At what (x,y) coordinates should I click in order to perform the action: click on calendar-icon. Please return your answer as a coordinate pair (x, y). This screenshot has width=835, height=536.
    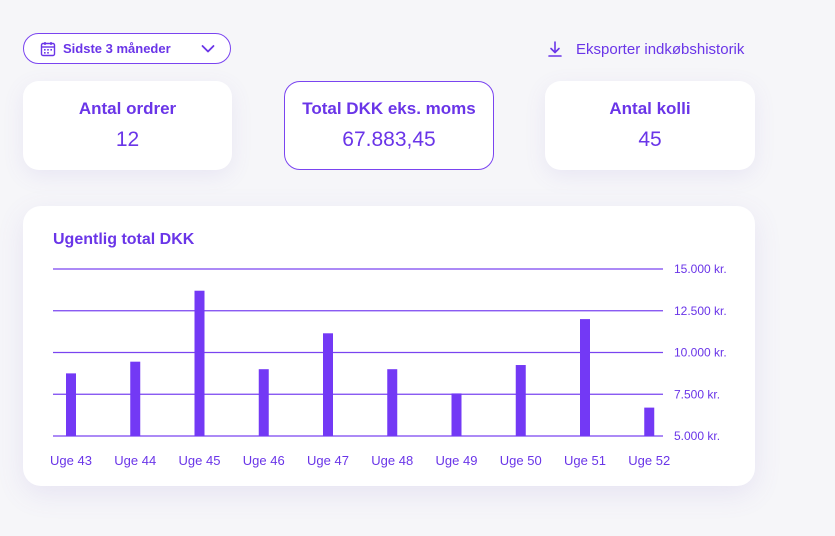
    Looking at the image, I should click on (48, 49).